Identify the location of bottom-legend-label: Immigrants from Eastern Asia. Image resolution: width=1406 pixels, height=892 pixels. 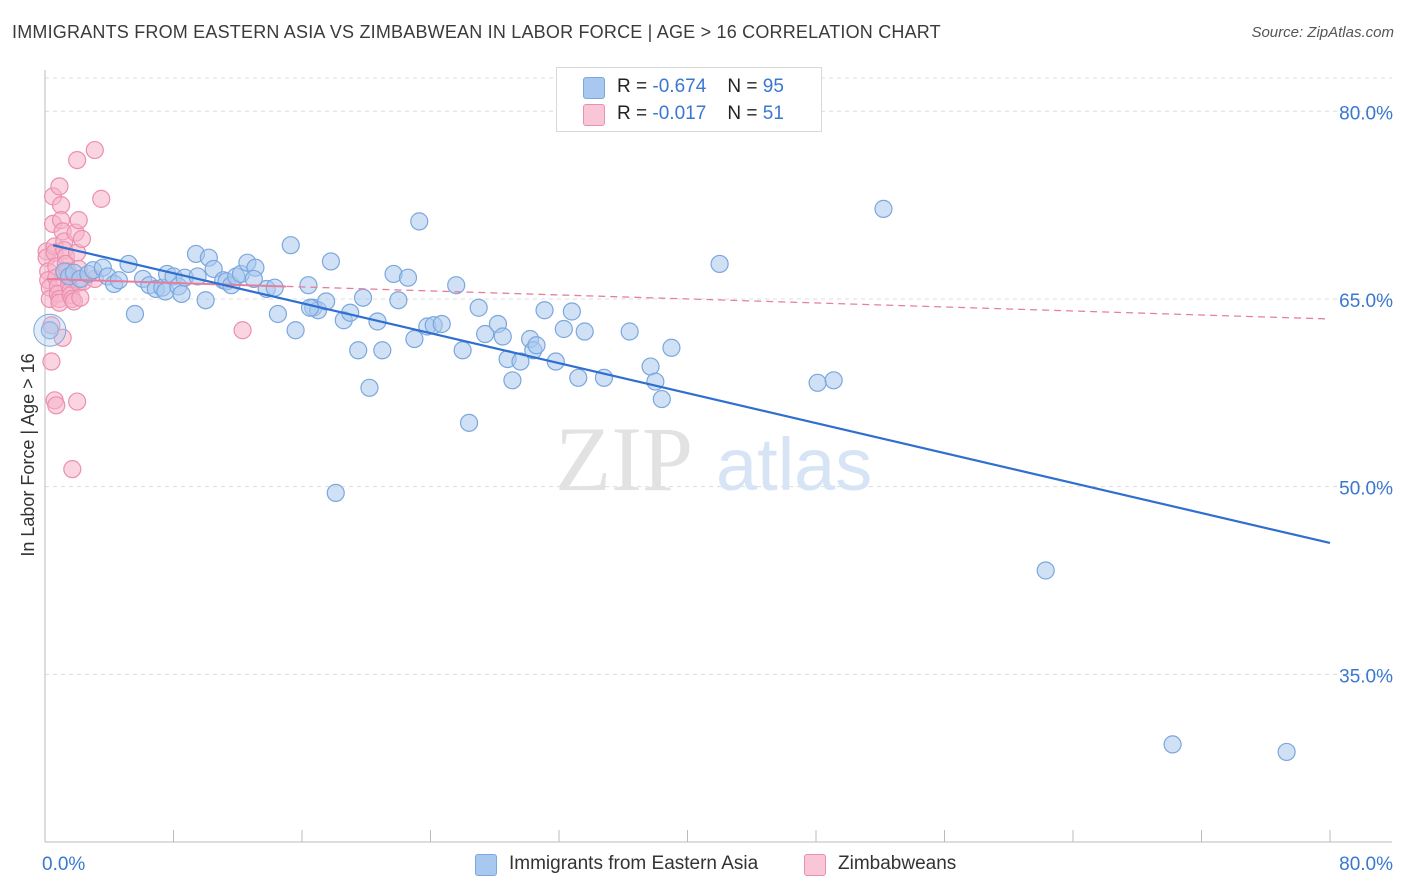
(634, 863).